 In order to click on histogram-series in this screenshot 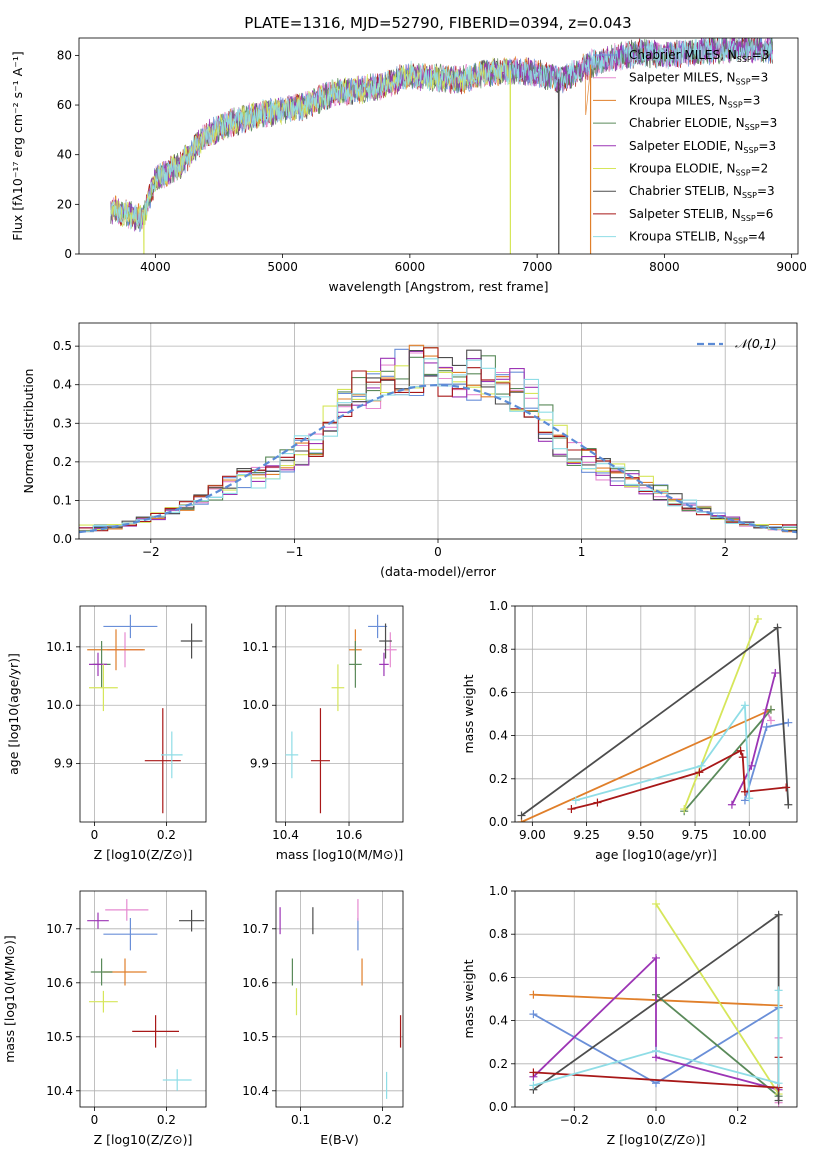, I will do `click(438, 439)`.